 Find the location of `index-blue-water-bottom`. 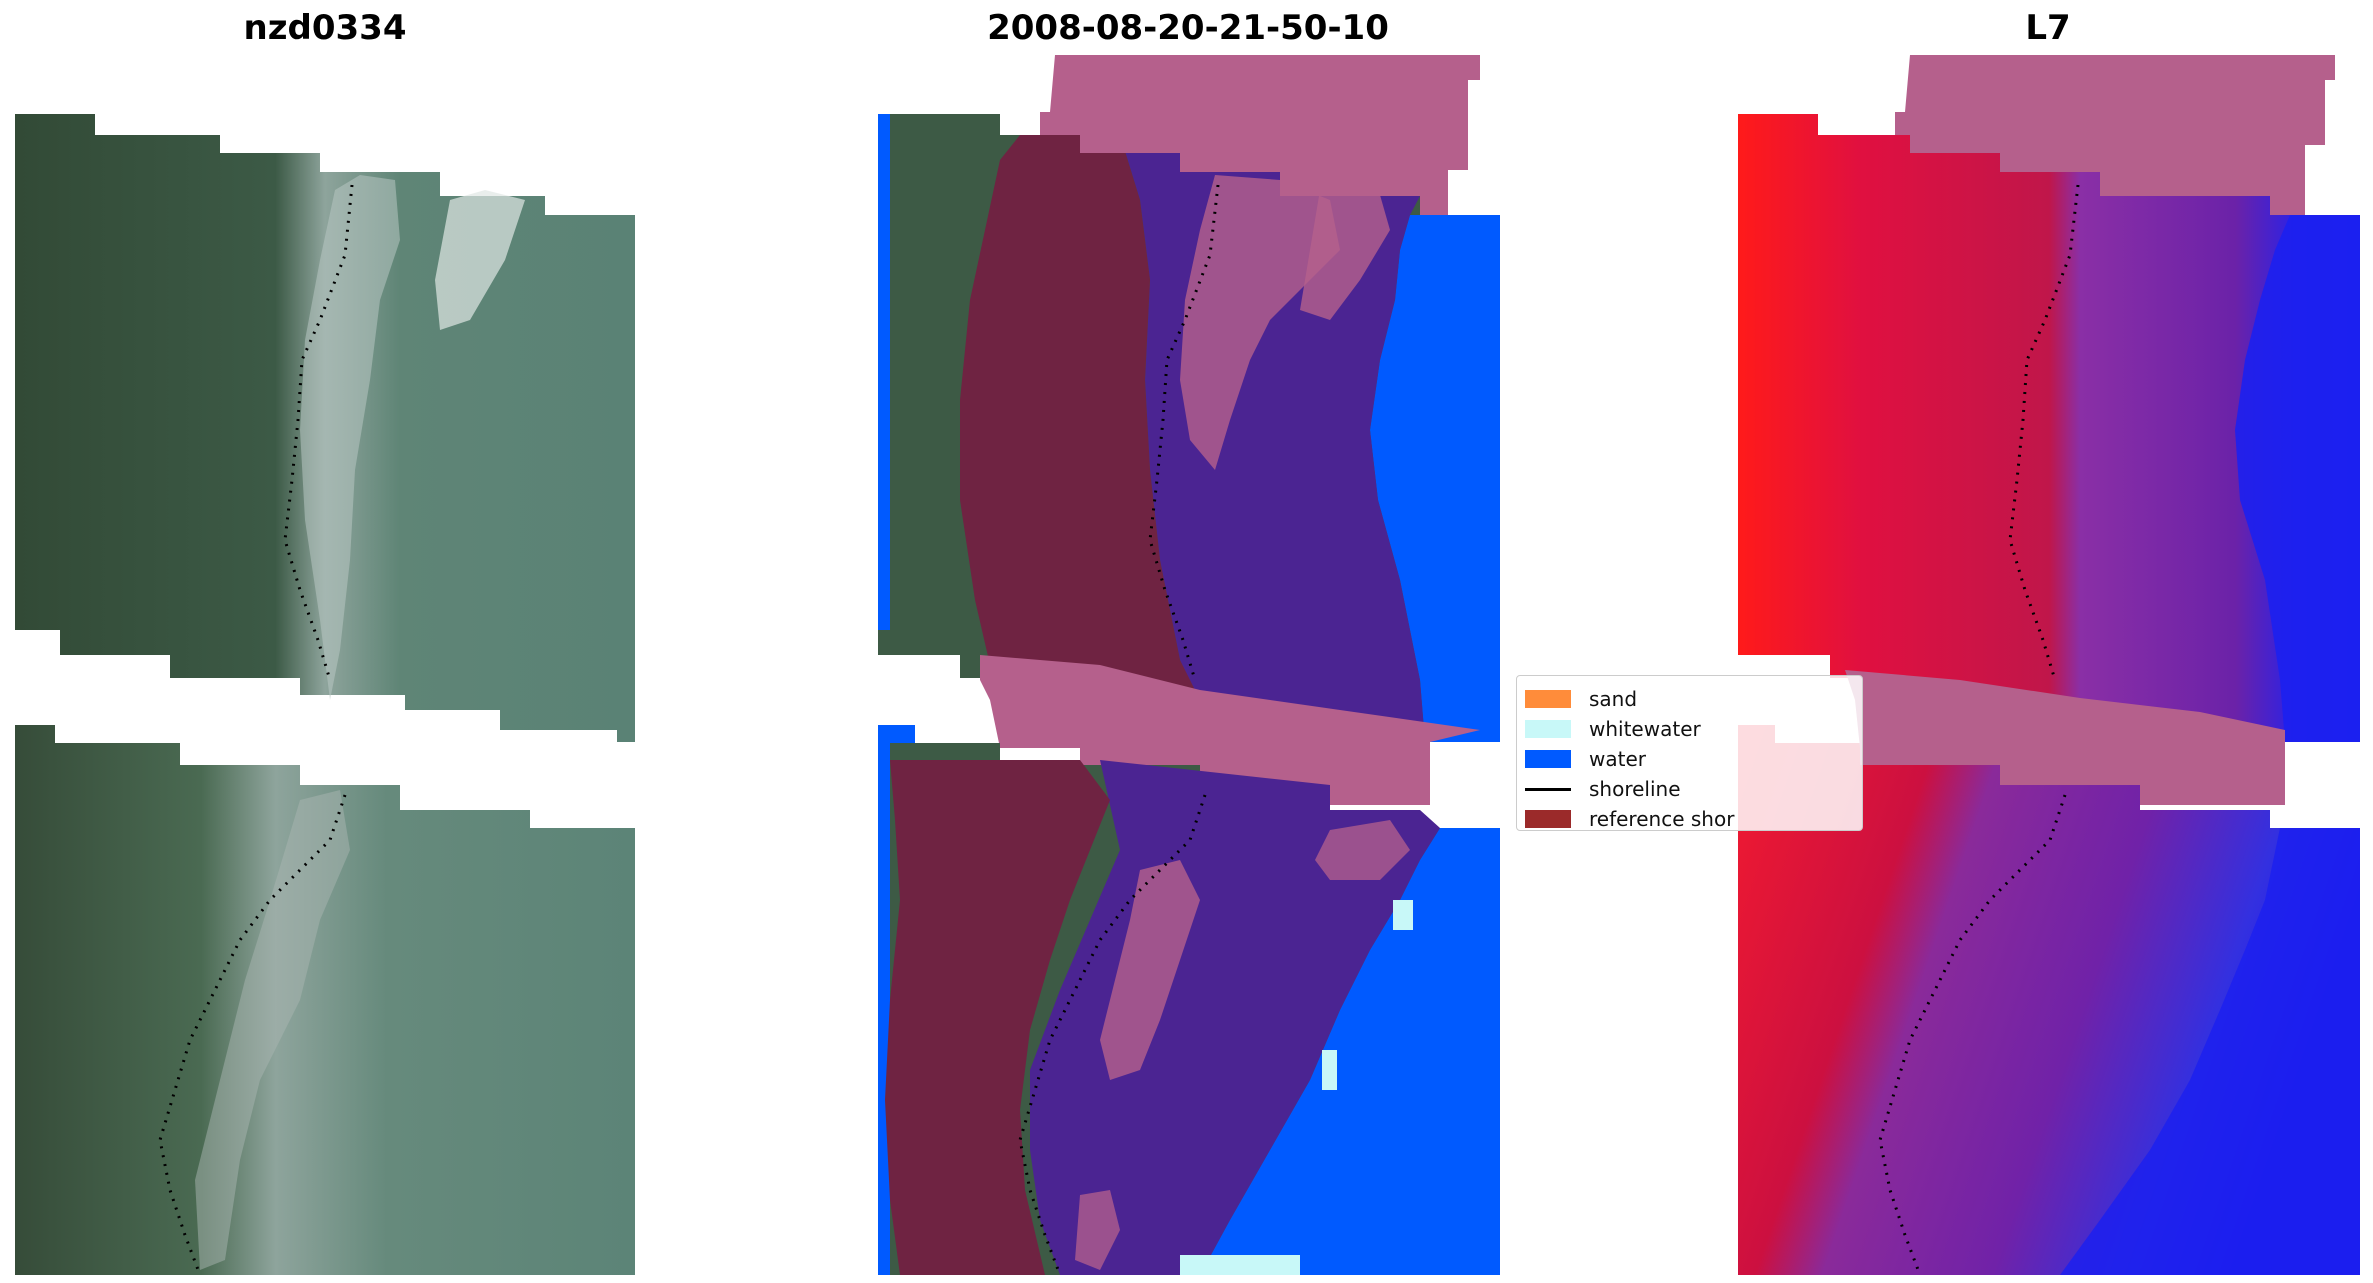

index-blue-water-bottom is located at coordinates (2210, 1051).